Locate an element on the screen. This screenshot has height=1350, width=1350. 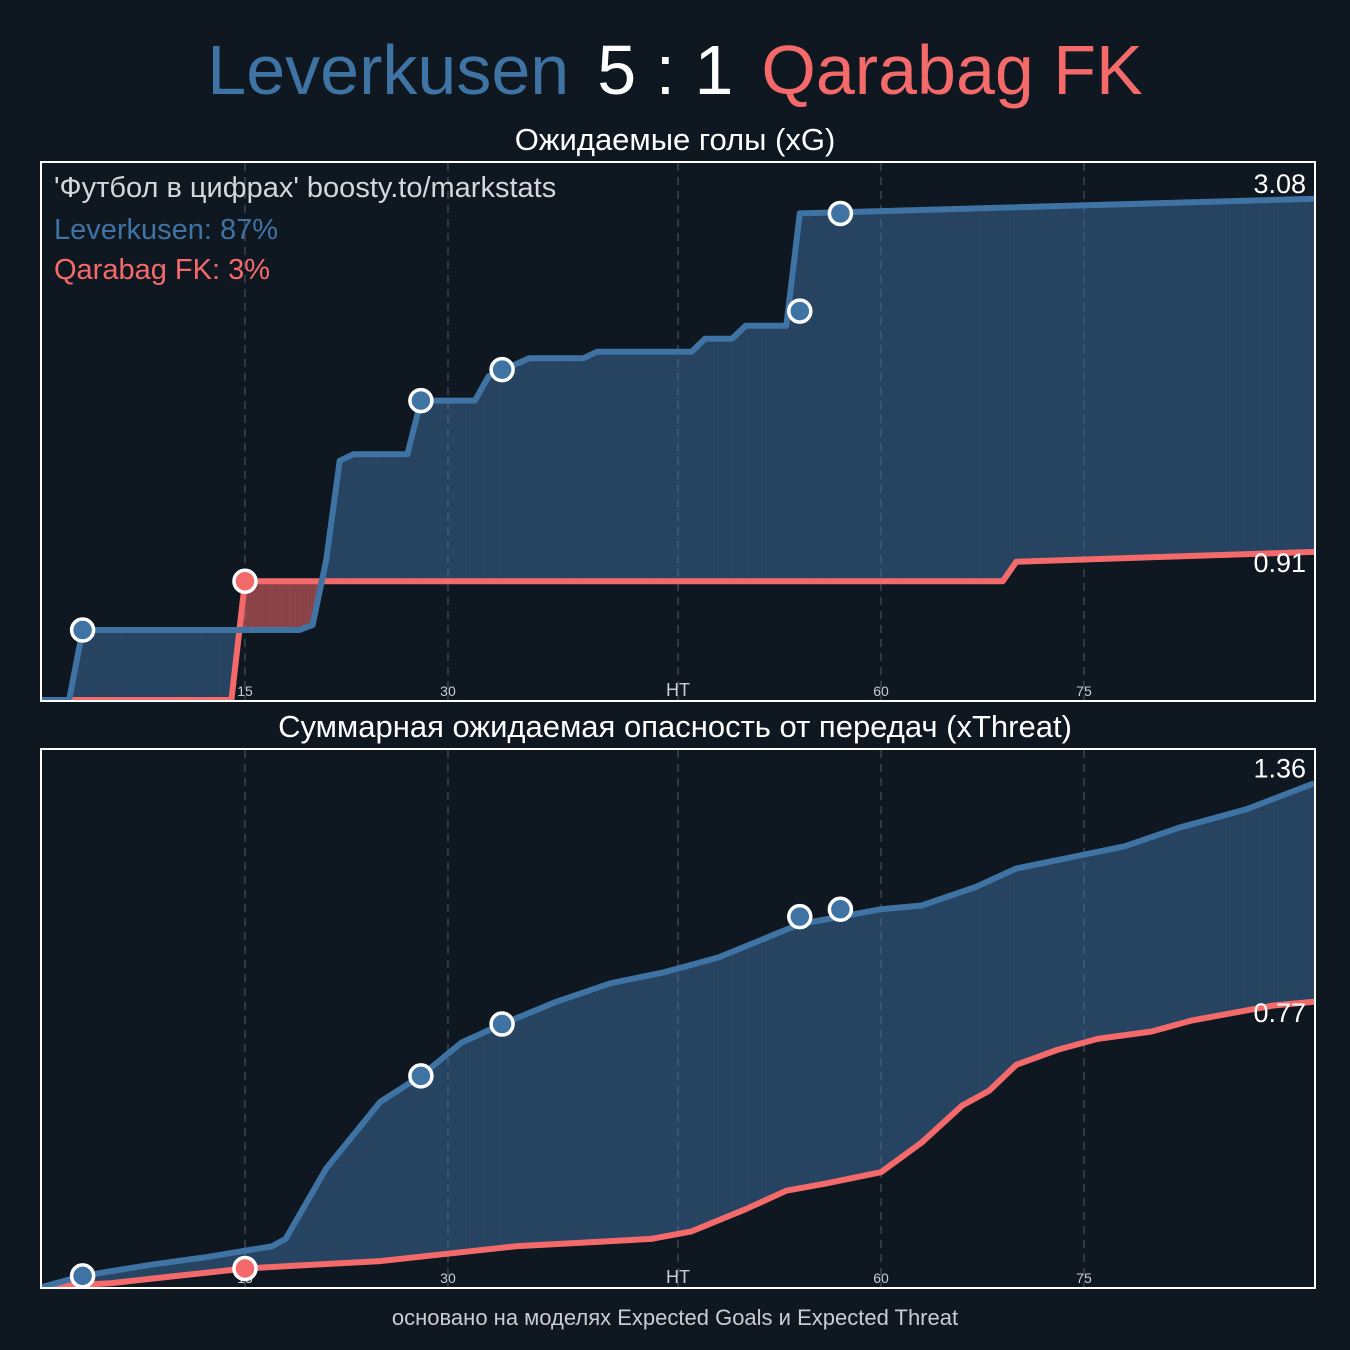
xg-chart-title: Ожидаемые голы (xG) is located at coordinates (675, 139).